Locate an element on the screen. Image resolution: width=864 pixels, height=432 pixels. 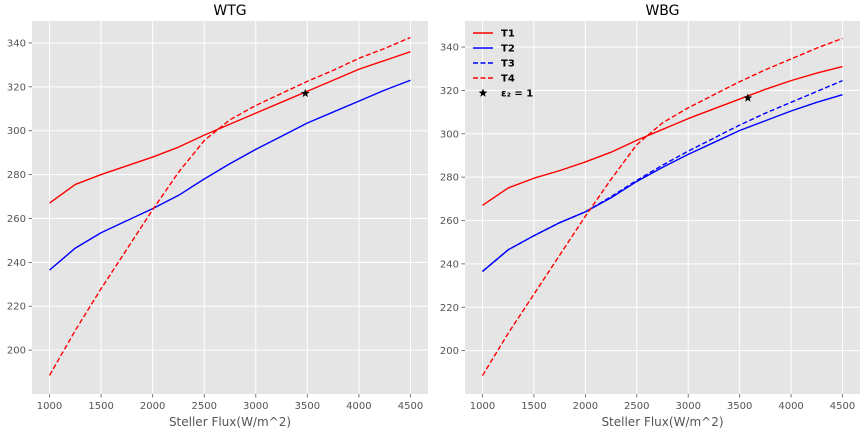
chart-title: WBG is located at coordinates (662, 11).